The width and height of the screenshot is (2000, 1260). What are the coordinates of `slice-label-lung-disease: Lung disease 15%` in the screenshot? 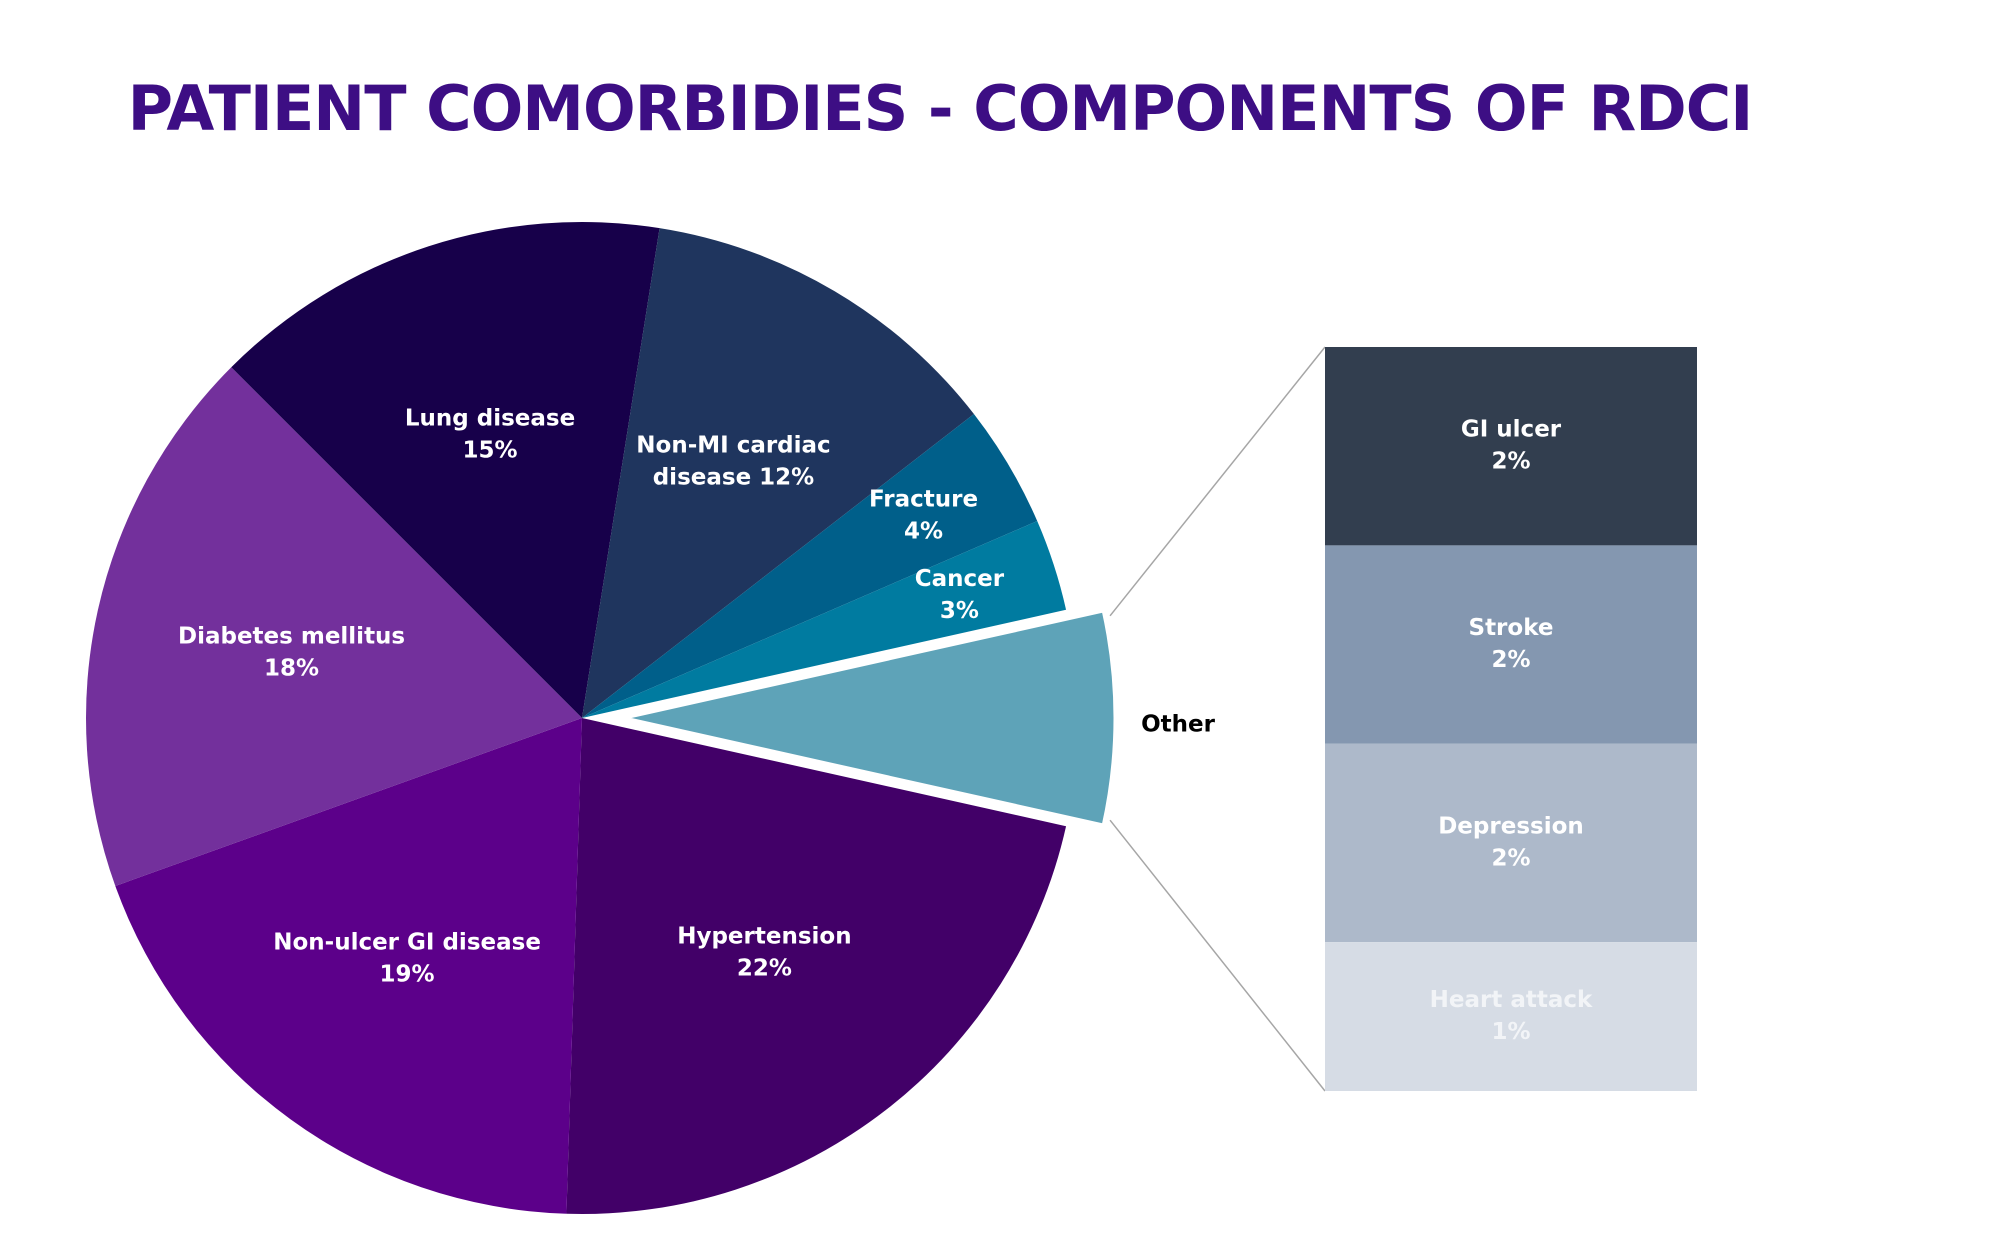 It's located at (490, 434).